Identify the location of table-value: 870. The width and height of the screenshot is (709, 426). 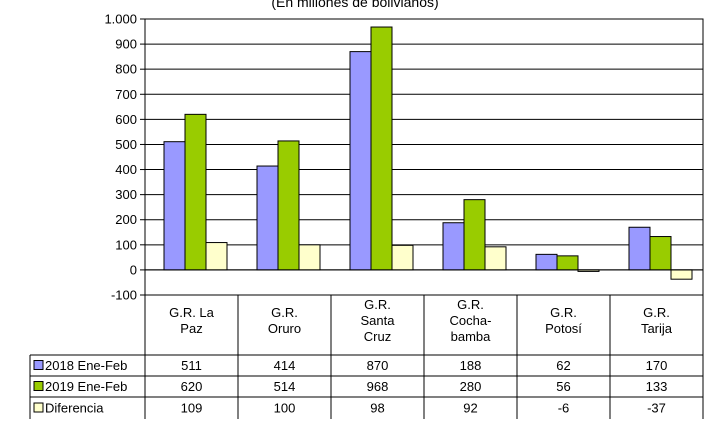
(378, 365).